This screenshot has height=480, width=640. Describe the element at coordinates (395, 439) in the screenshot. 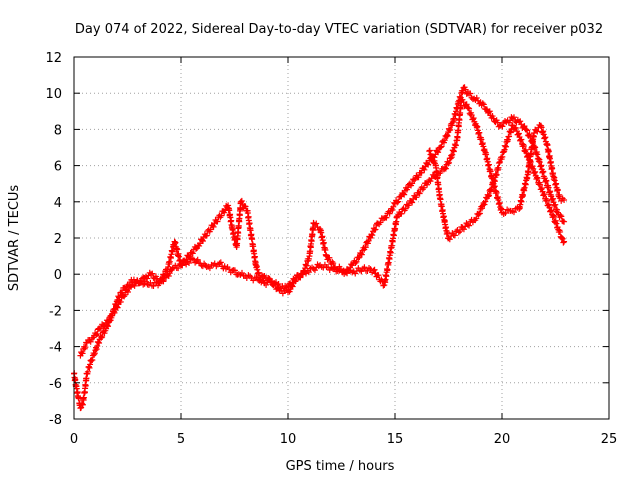

I see `x-tick-label: 15` at that location.